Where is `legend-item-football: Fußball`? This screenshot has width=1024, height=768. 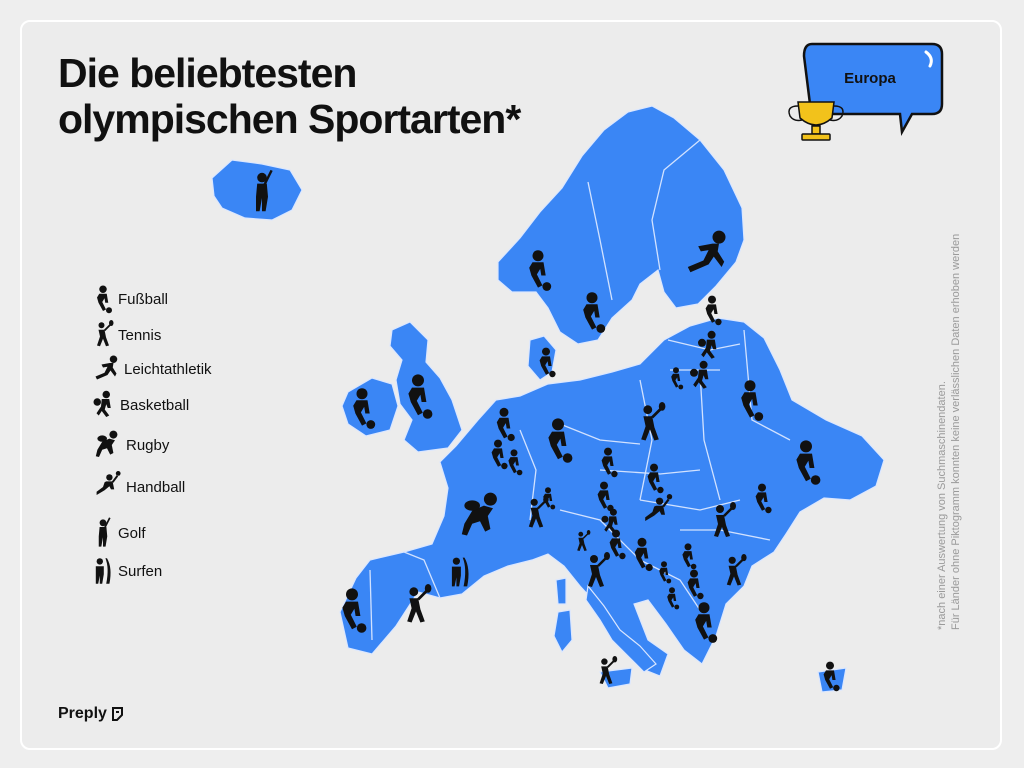 legend-item-football: Fußball is located at coordinates (129, 299).